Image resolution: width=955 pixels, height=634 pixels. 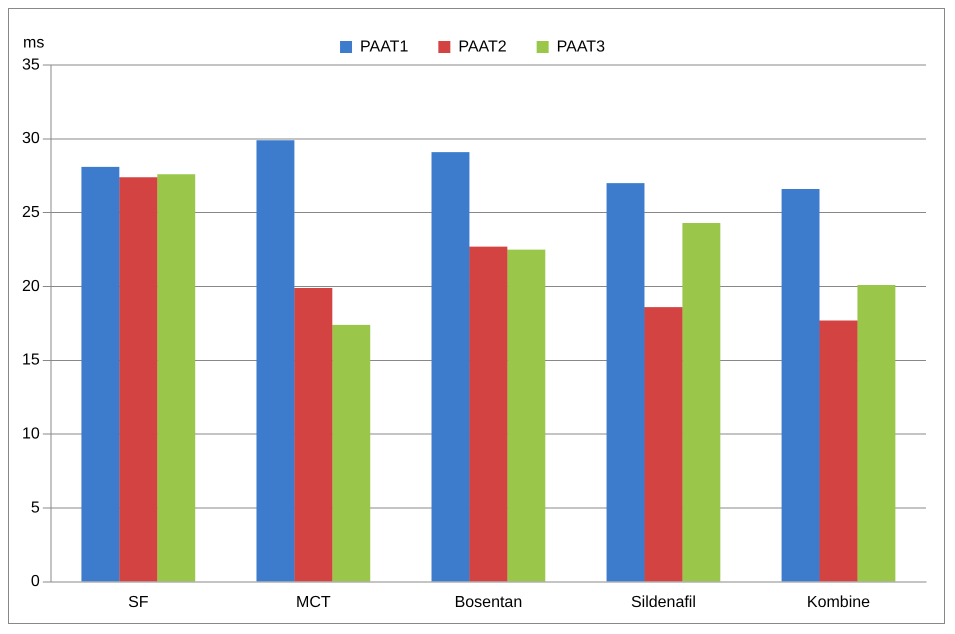 What do you see at coordinates (31, 434) in the screenshot?
I see `y-tick-label: 10` at bounding box center [31, 434].